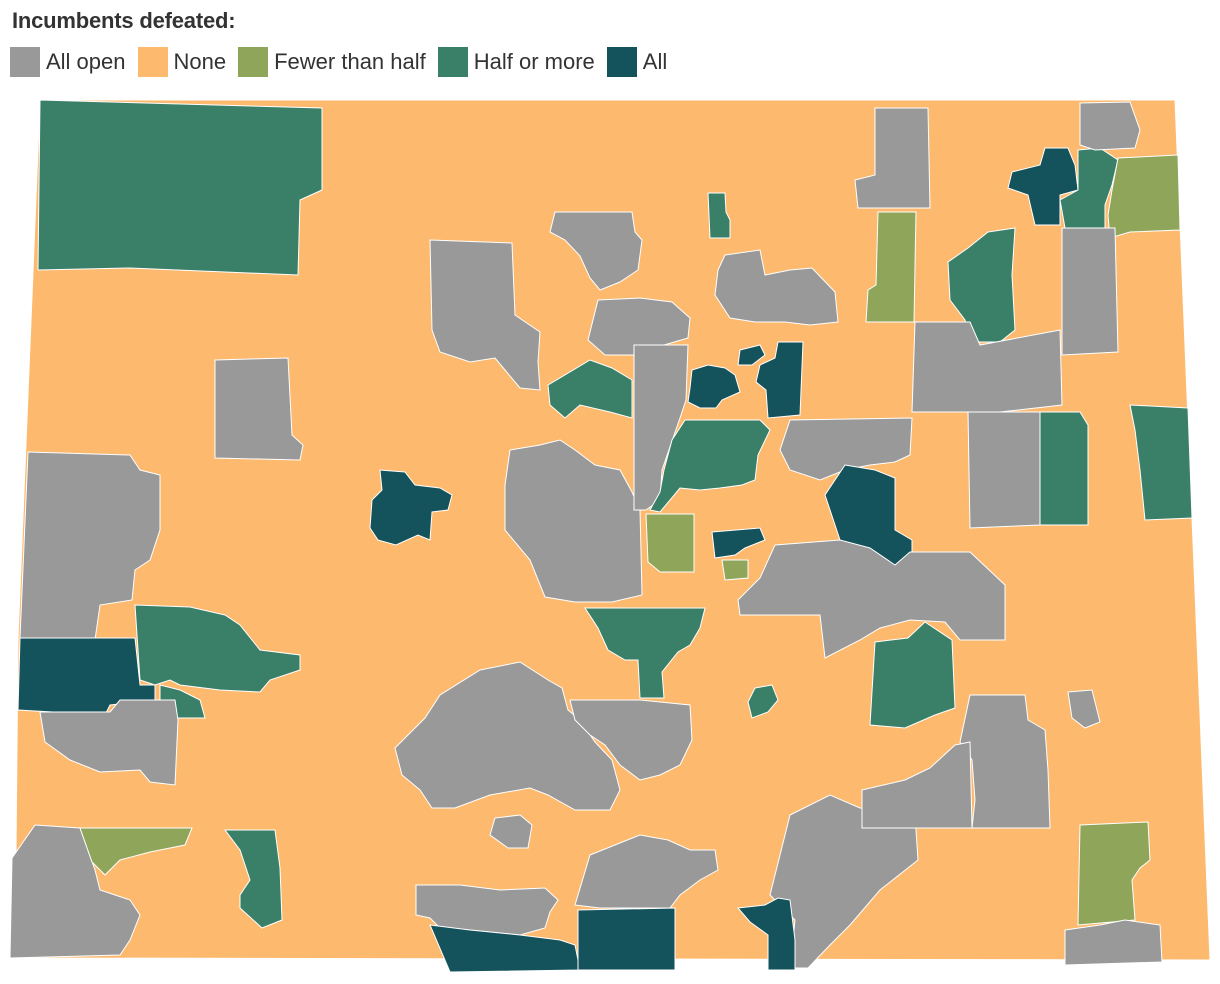 The width and height of the screenshot is (1220, 984). Describe the element at coordinates (1110, 126) in the screenshot. I see `district-northeast-top` at that location.